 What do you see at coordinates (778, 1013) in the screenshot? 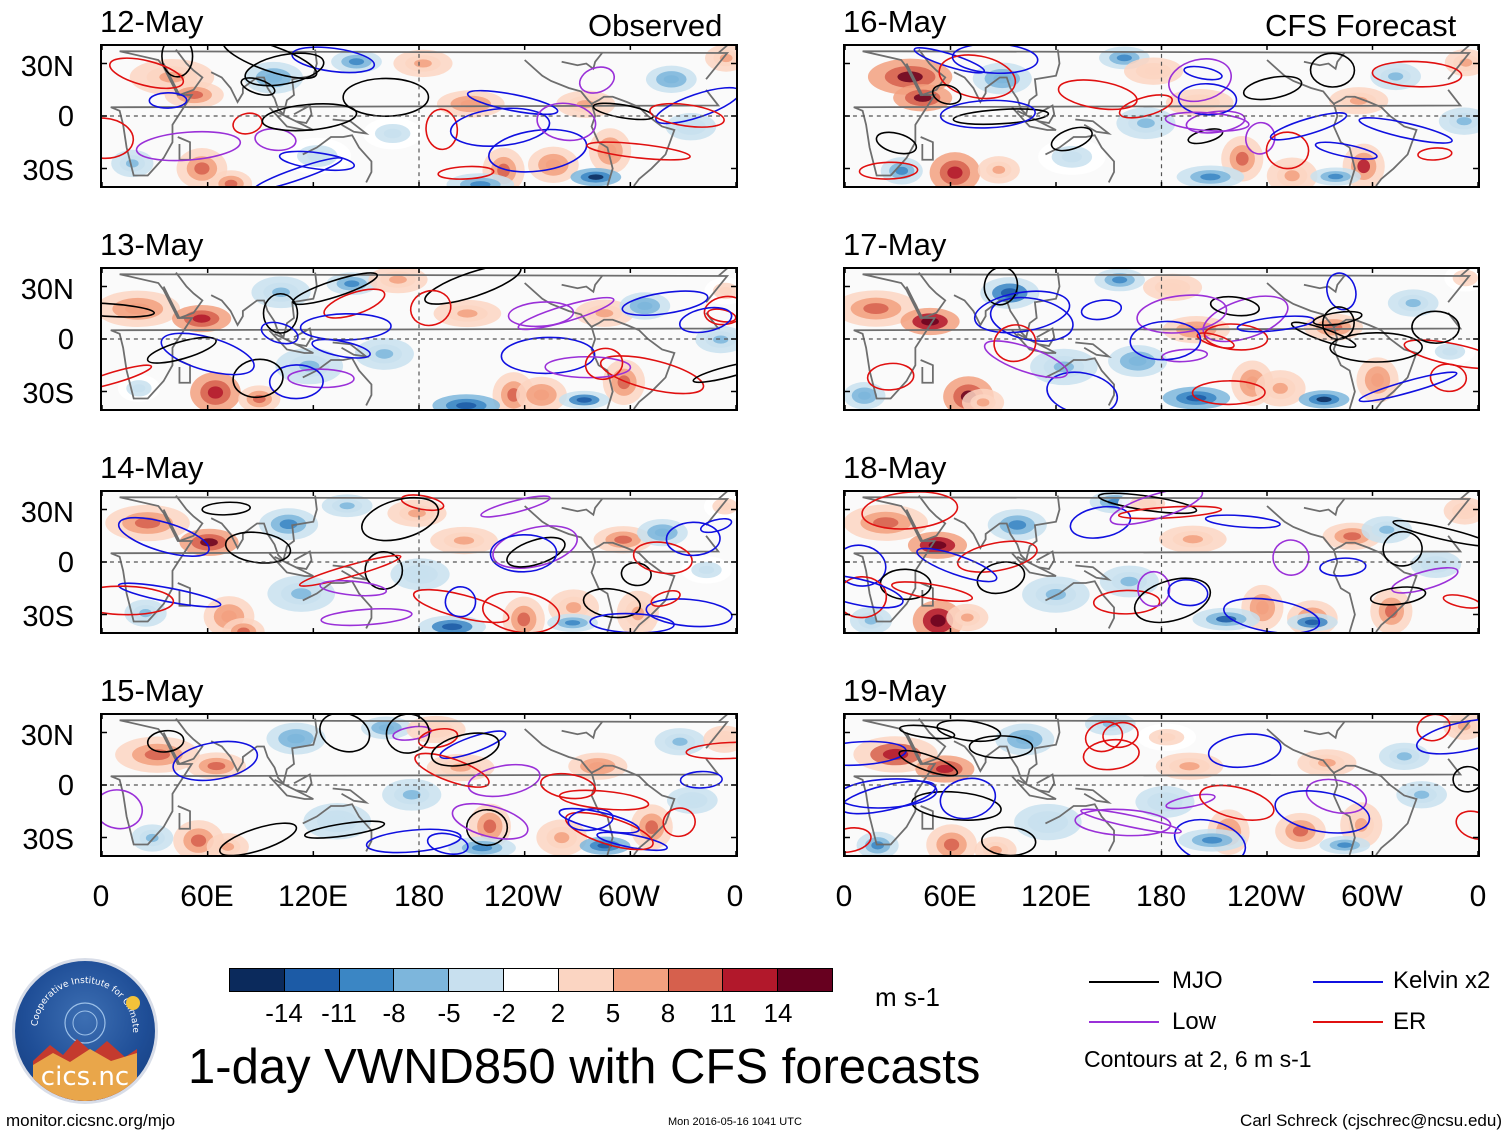
I see `colorbar-tick-label: 14` at bounding box center [778, 1013].